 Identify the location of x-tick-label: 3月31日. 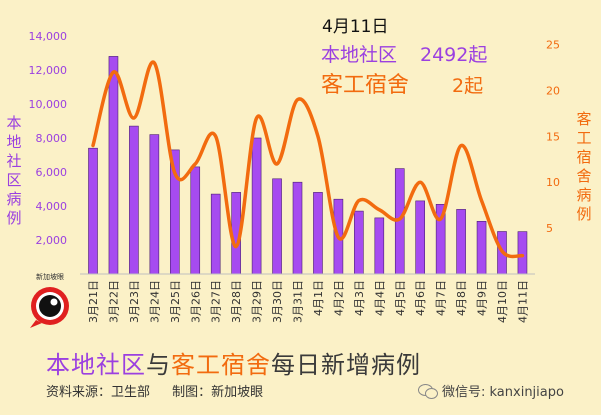
(298, 301).